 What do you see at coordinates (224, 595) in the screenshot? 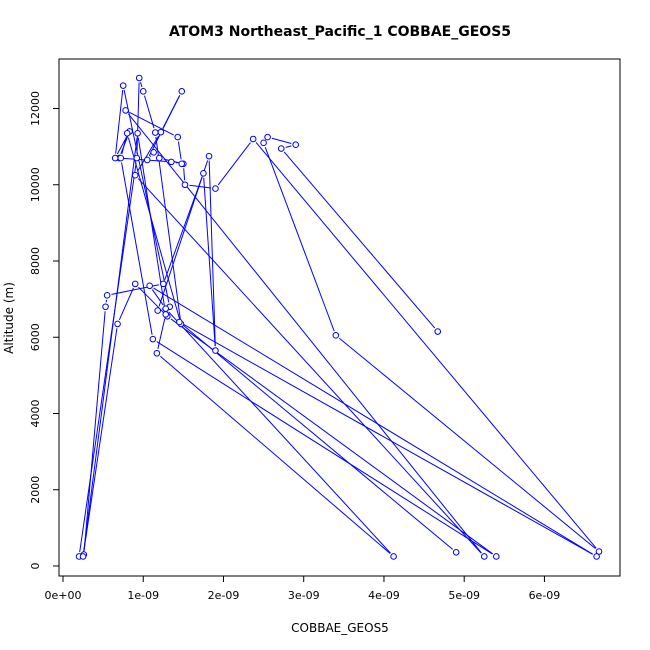
I see `x-tick-label: 2e-09` at bounding box center [224, 595].